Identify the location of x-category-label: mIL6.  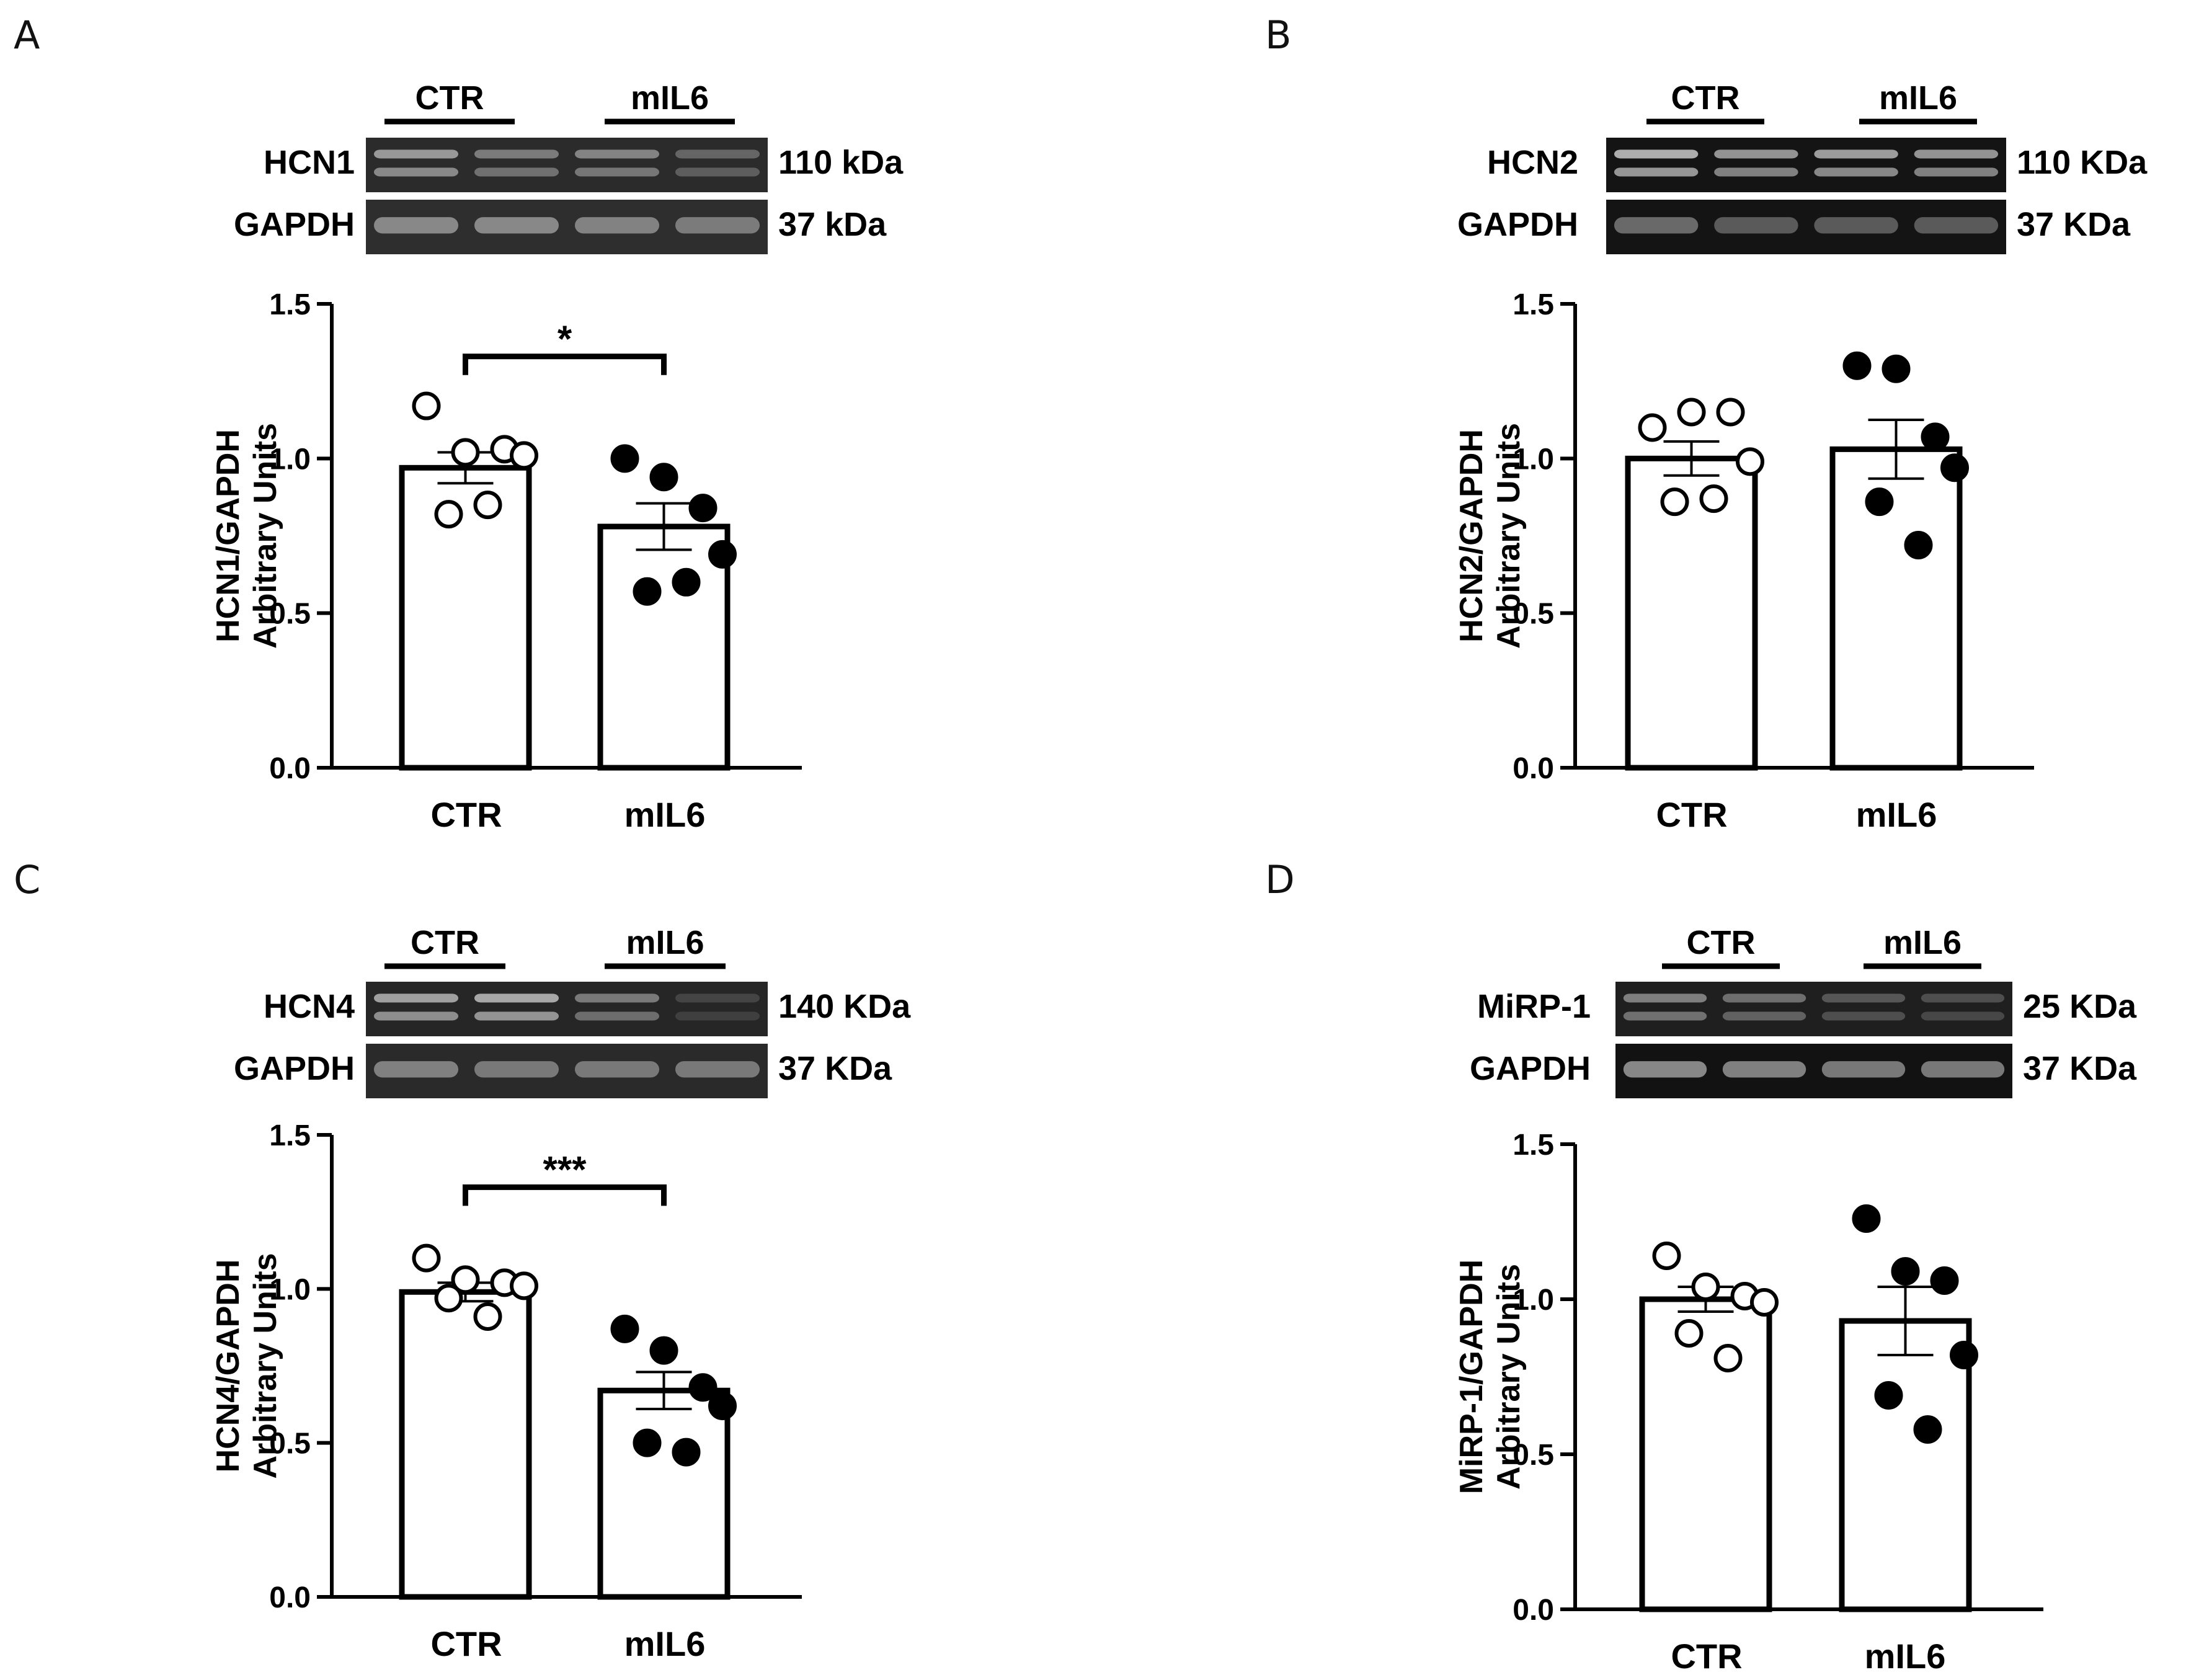
(1905, 1657).